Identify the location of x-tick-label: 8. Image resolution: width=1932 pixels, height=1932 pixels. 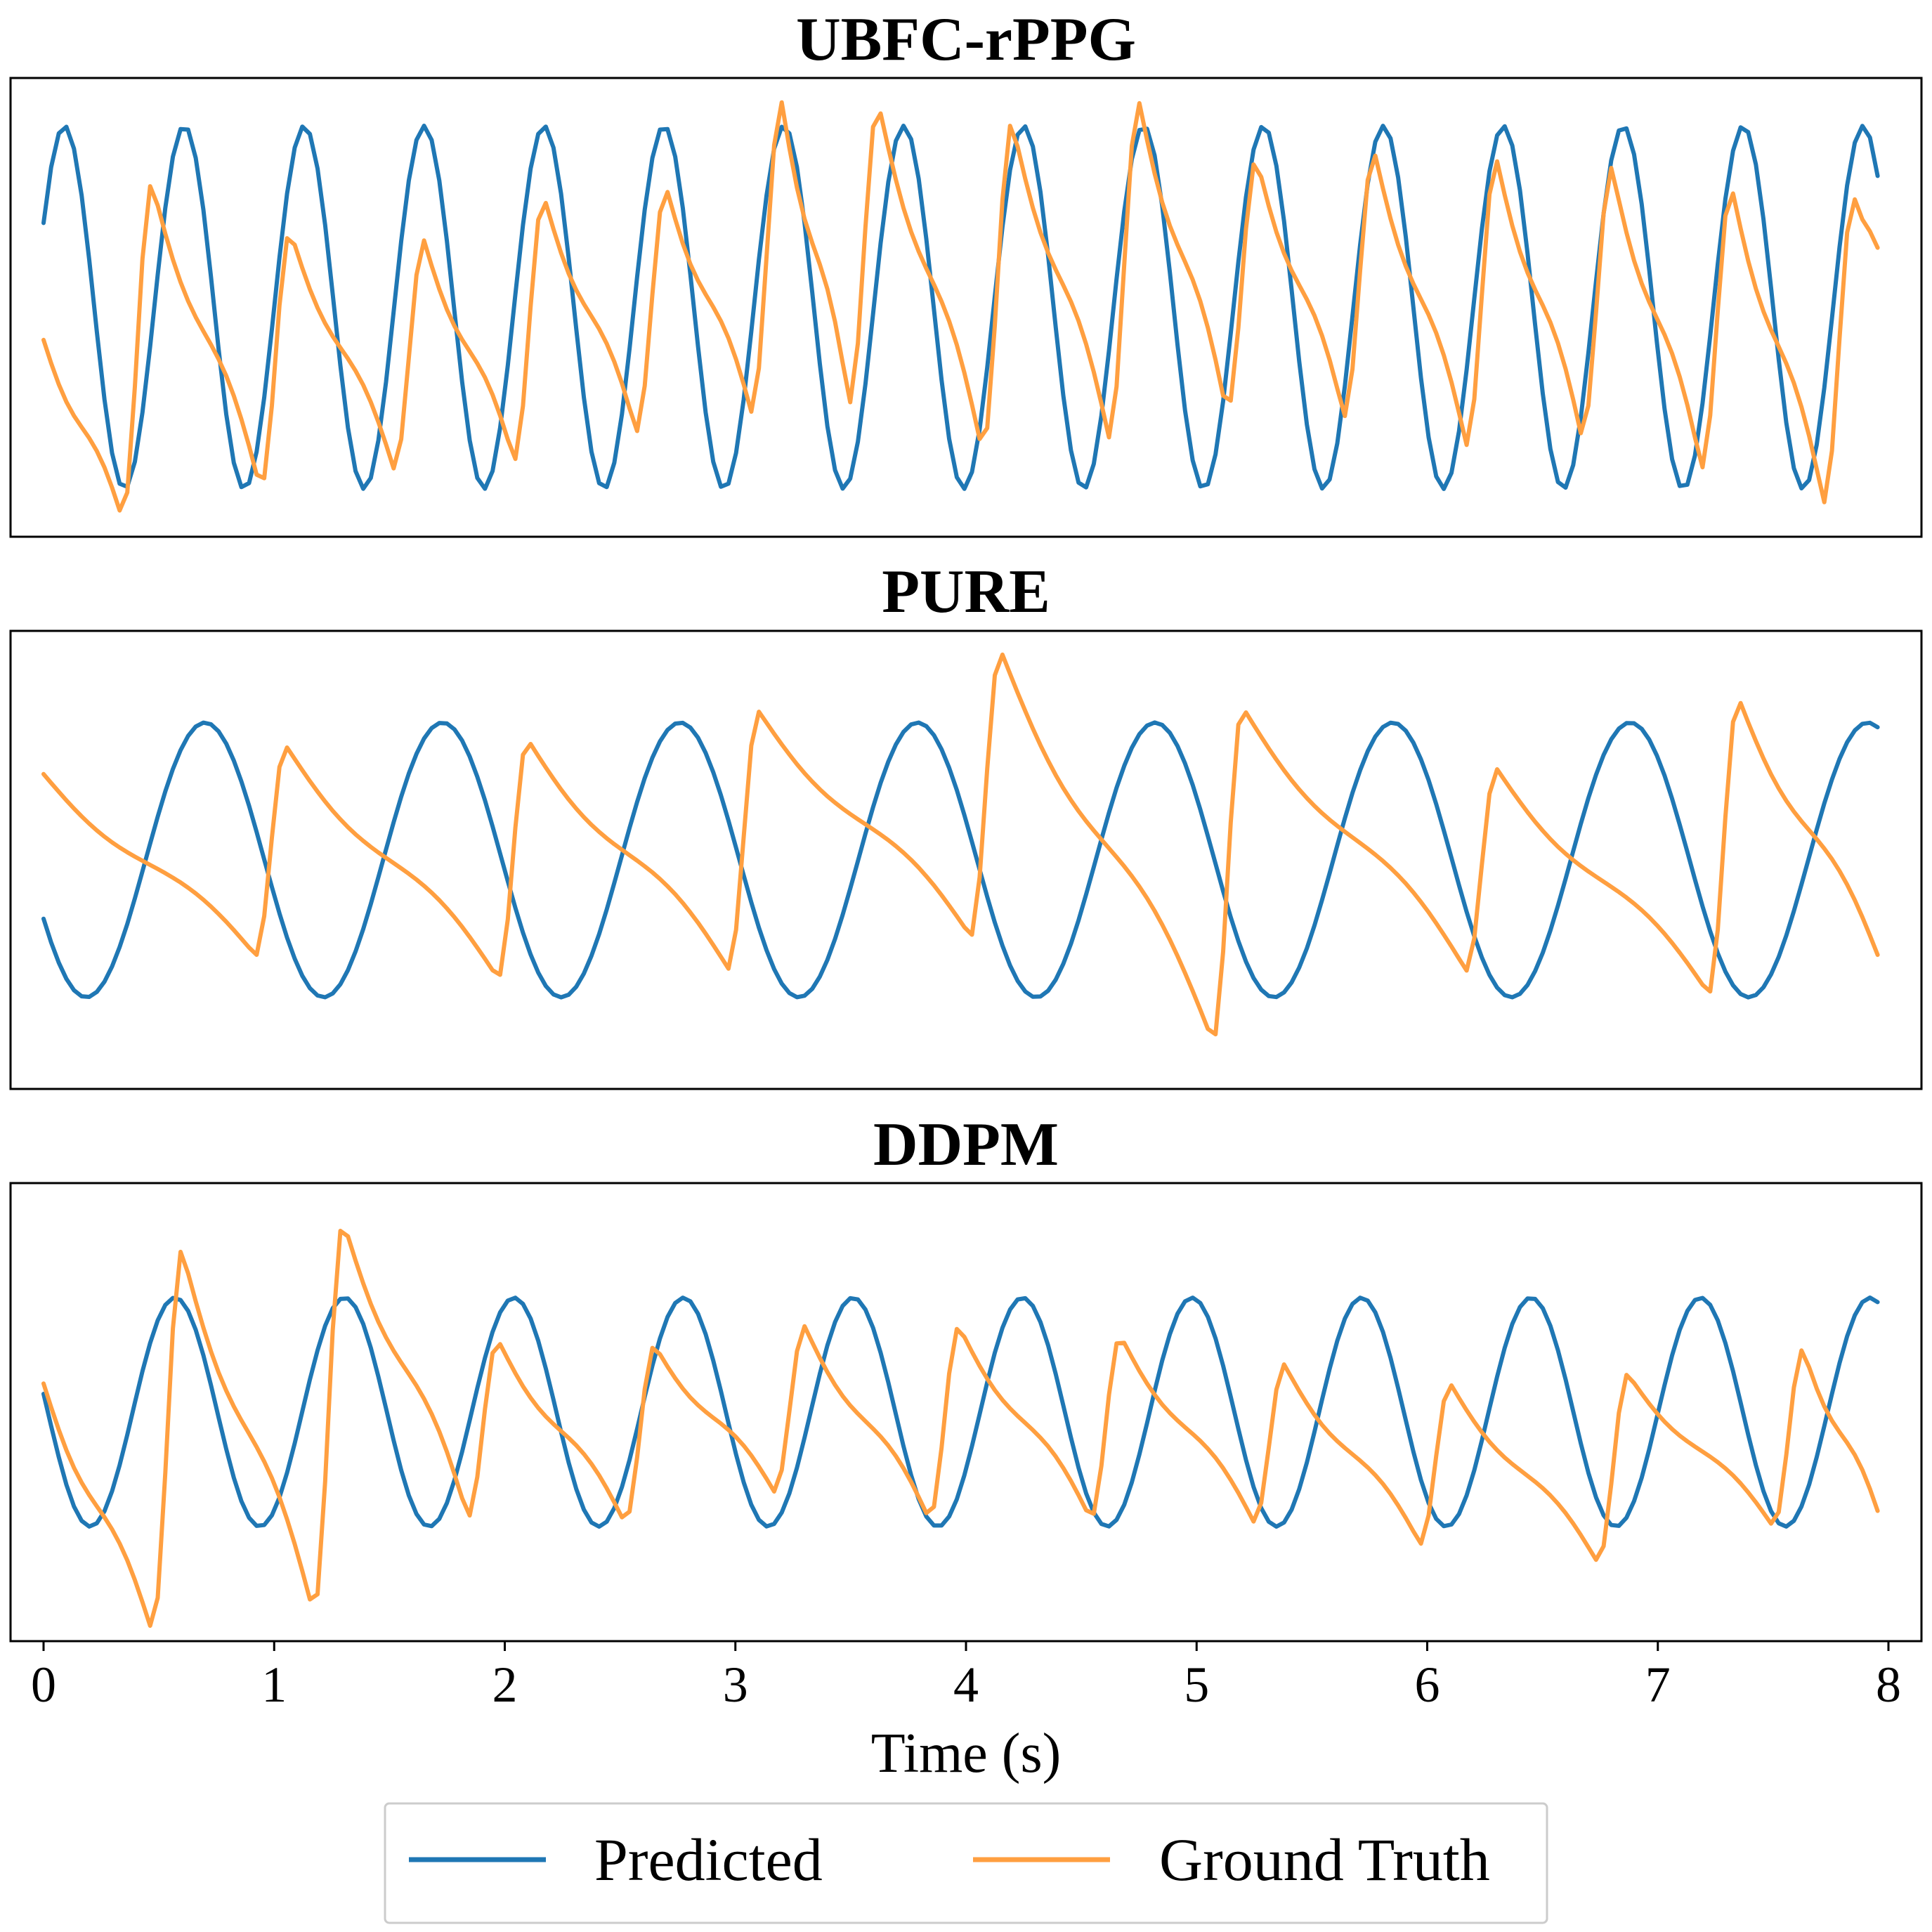
(1888, 1685).